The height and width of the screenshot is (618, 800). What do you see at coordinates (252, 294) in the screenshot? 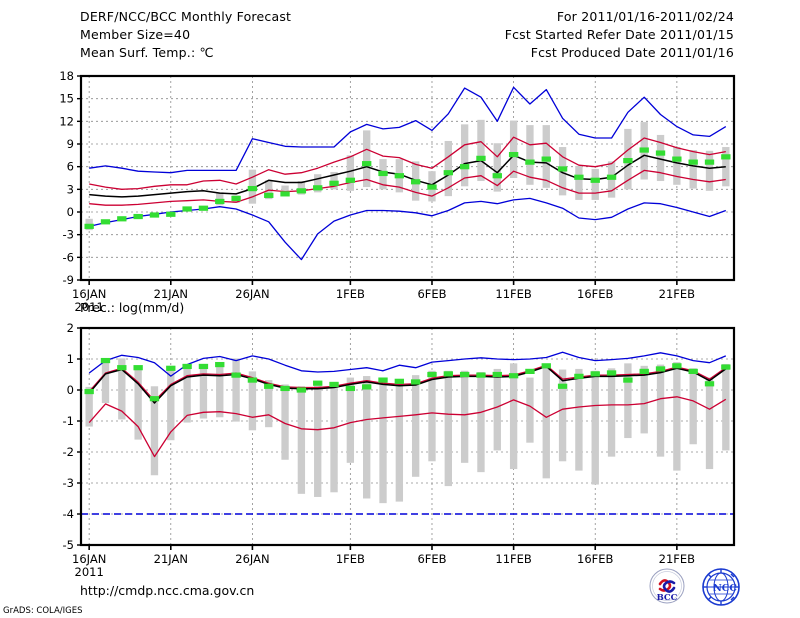
I see `x-tick-label: 26JAN` at bounding box center [252, 294].